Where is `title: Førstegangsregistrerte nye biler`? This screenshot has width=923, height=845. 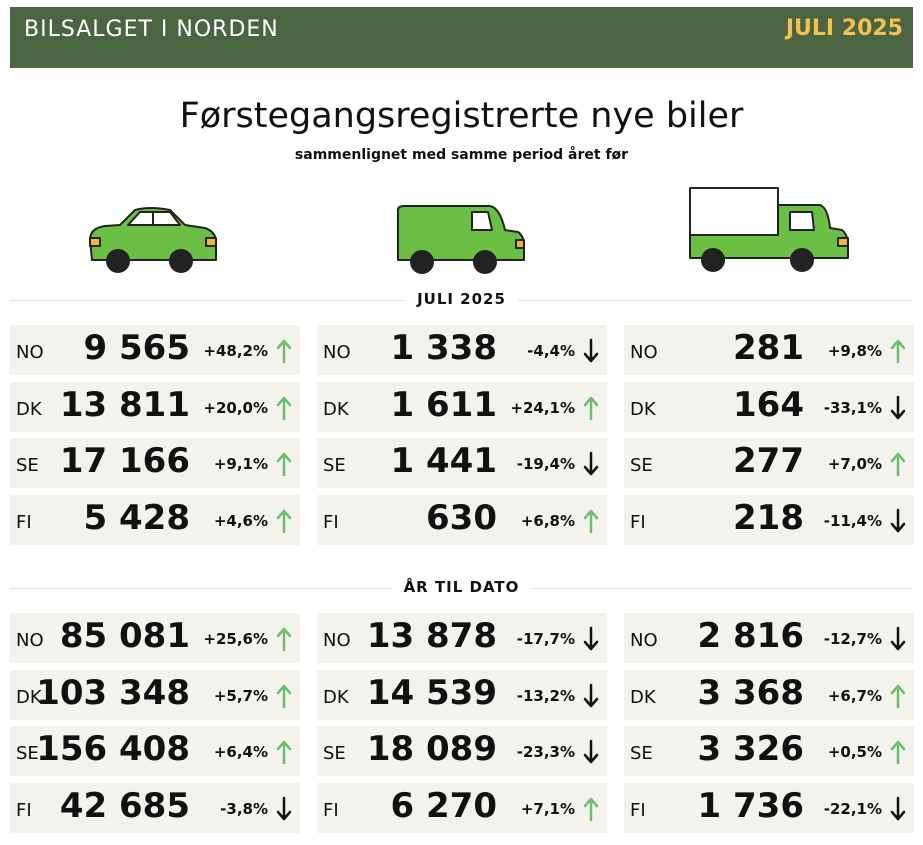 title: Førstegangsregistrerte nye biler is located at coordinates (461, 116).